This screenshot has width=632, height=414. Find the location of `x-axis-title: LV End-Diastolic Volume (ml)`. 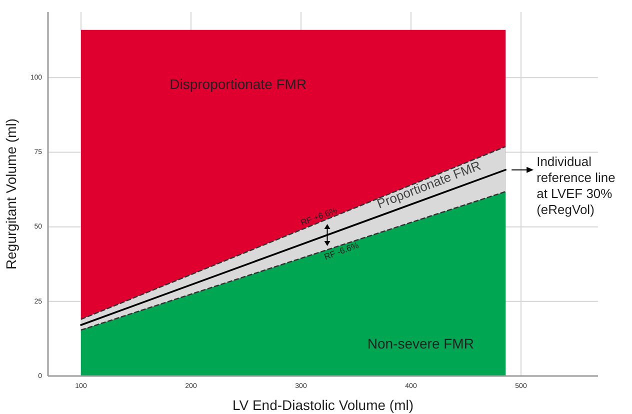

x-axis-title: LV End-Diastolic Volume (ml) is located at coordinates (323, 405).